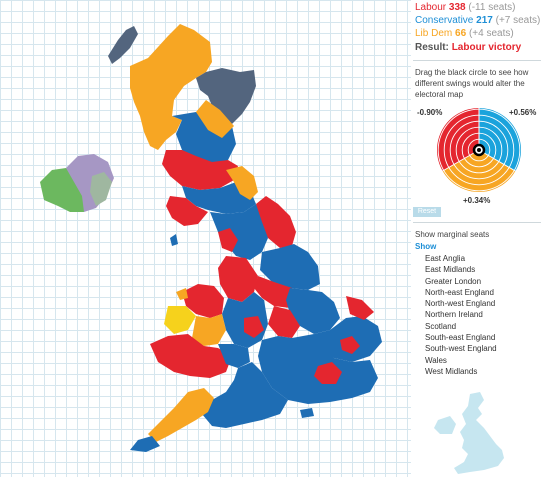 This screenshot has height=477, width=545. I want to click on conservative-label: Conservative, so click(444, 20).